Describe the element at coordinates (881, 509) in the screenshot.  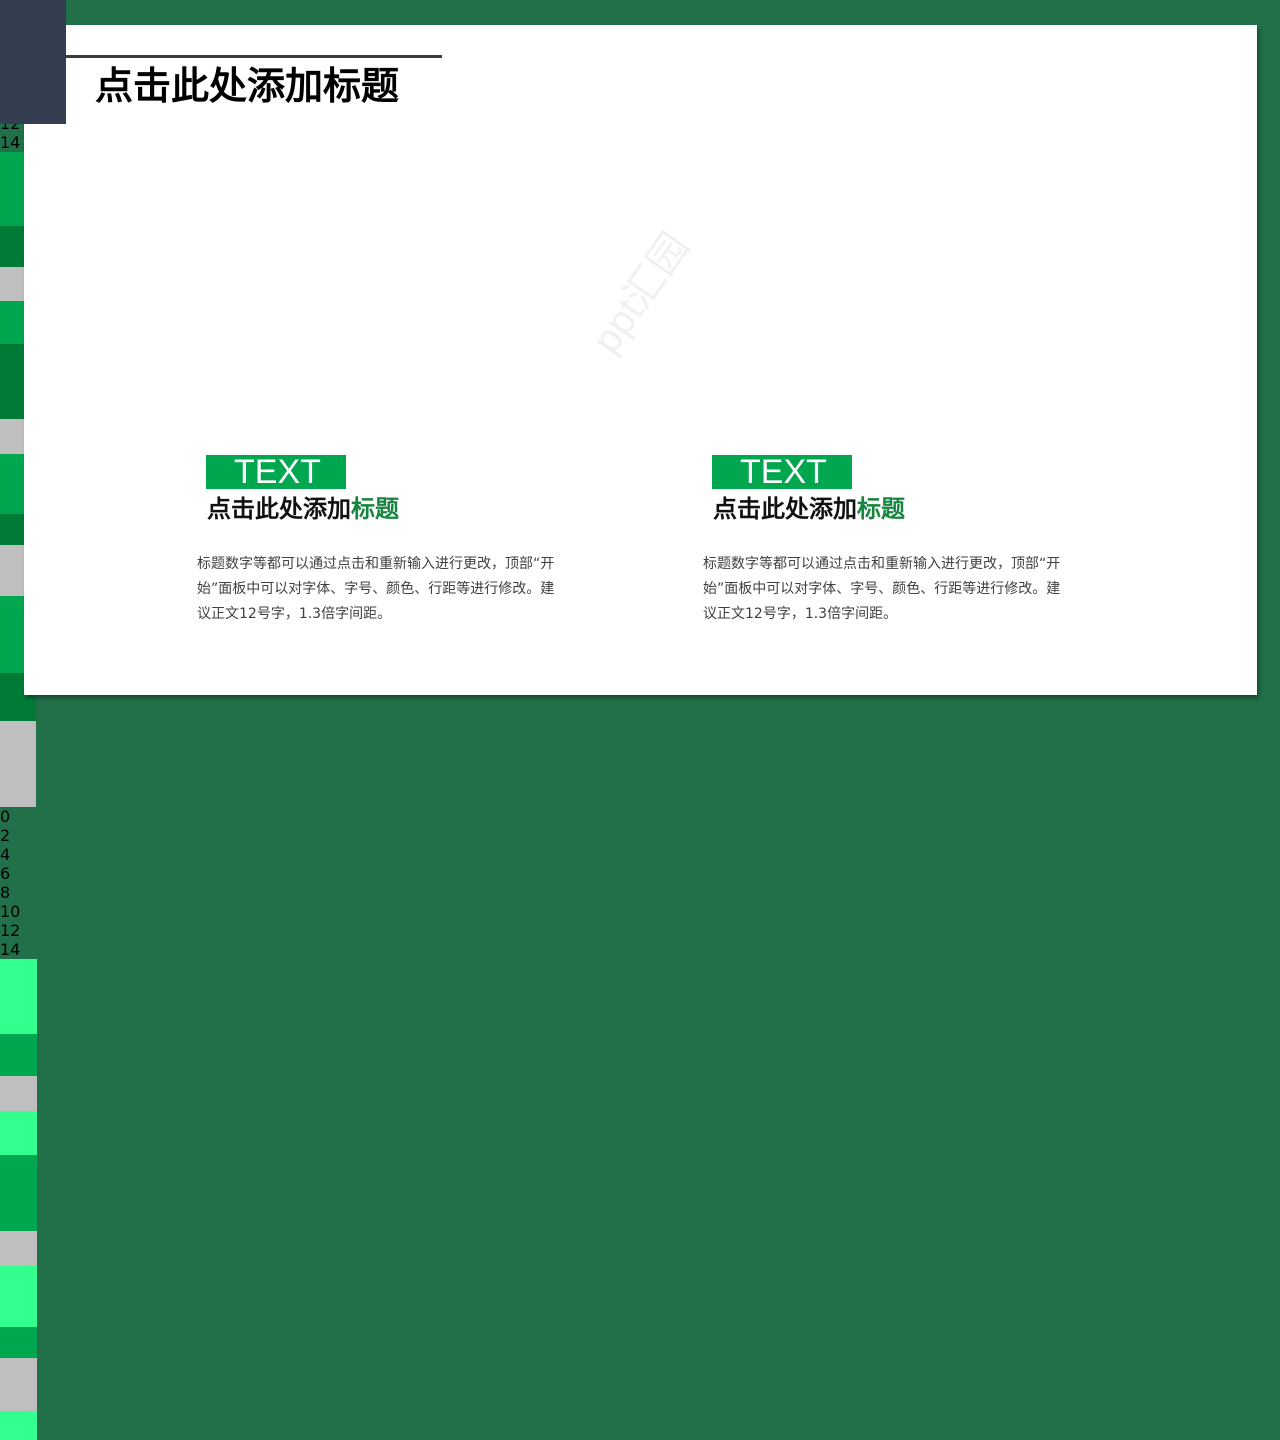
I see `subtitle-right-accent: 标题` at that location.